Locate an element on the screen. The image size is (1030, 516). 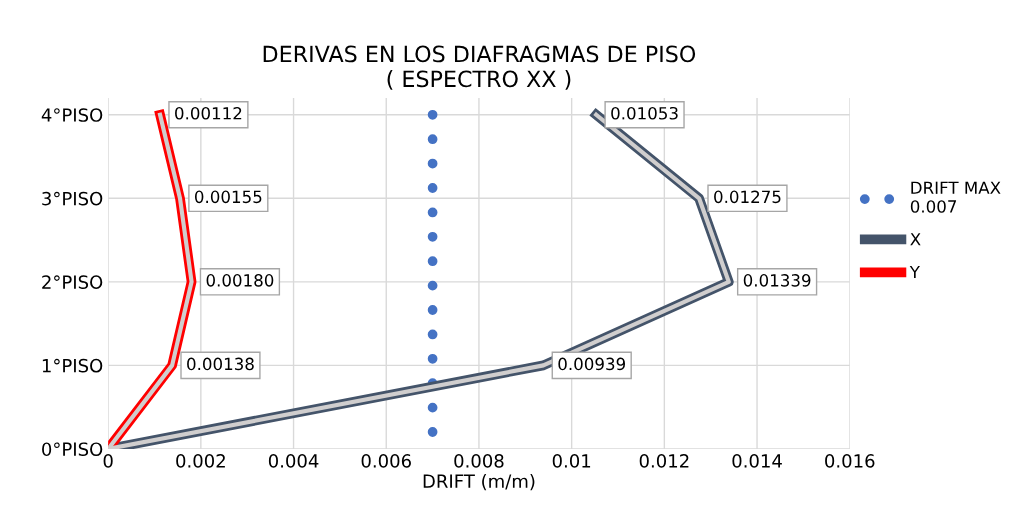
x-tick-label: 0.002 is located at coordinates (200, 461).